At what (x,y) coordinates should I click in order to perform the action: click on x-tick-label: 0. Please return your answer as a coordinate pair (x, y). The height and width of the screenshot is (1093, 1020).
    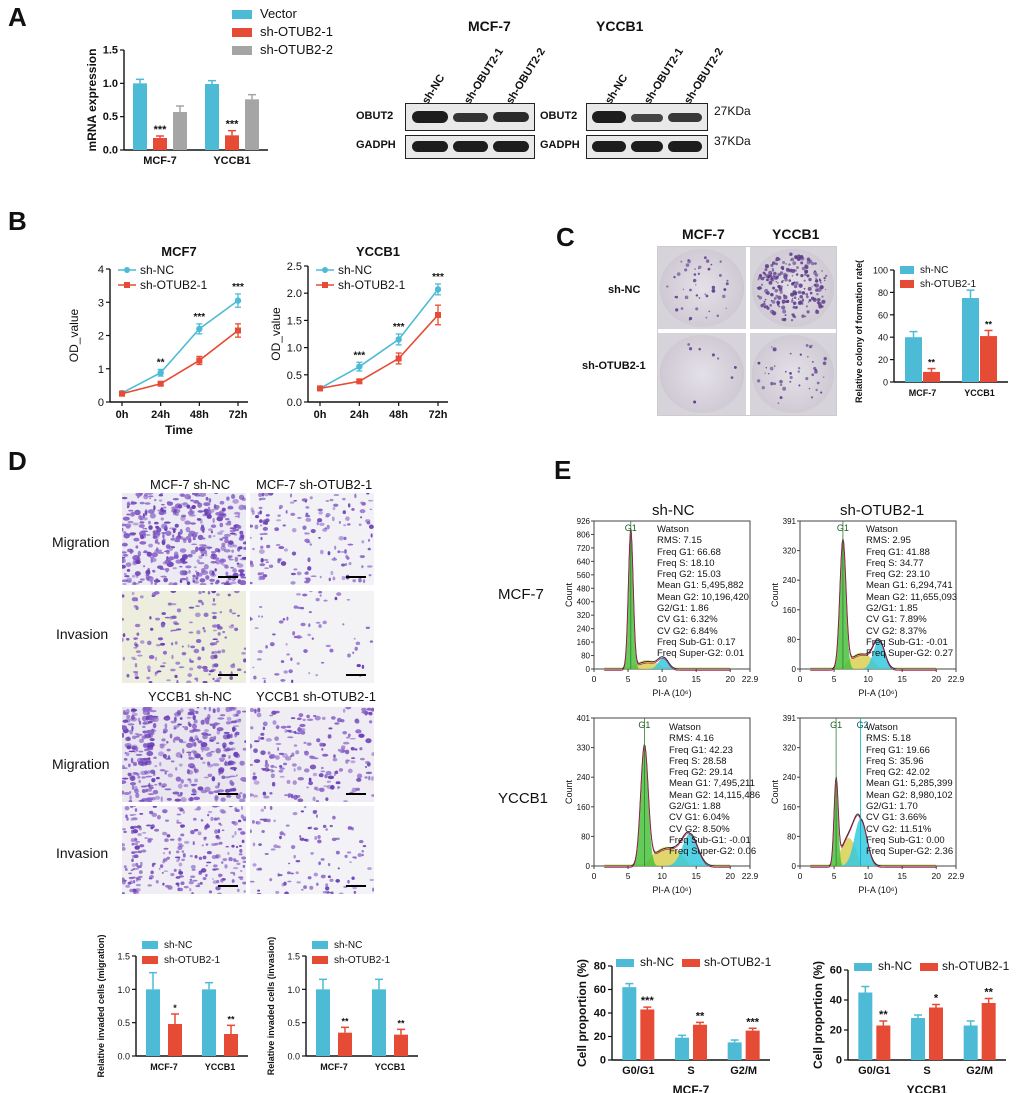
    Looking at the image, I should click on (800, 876).